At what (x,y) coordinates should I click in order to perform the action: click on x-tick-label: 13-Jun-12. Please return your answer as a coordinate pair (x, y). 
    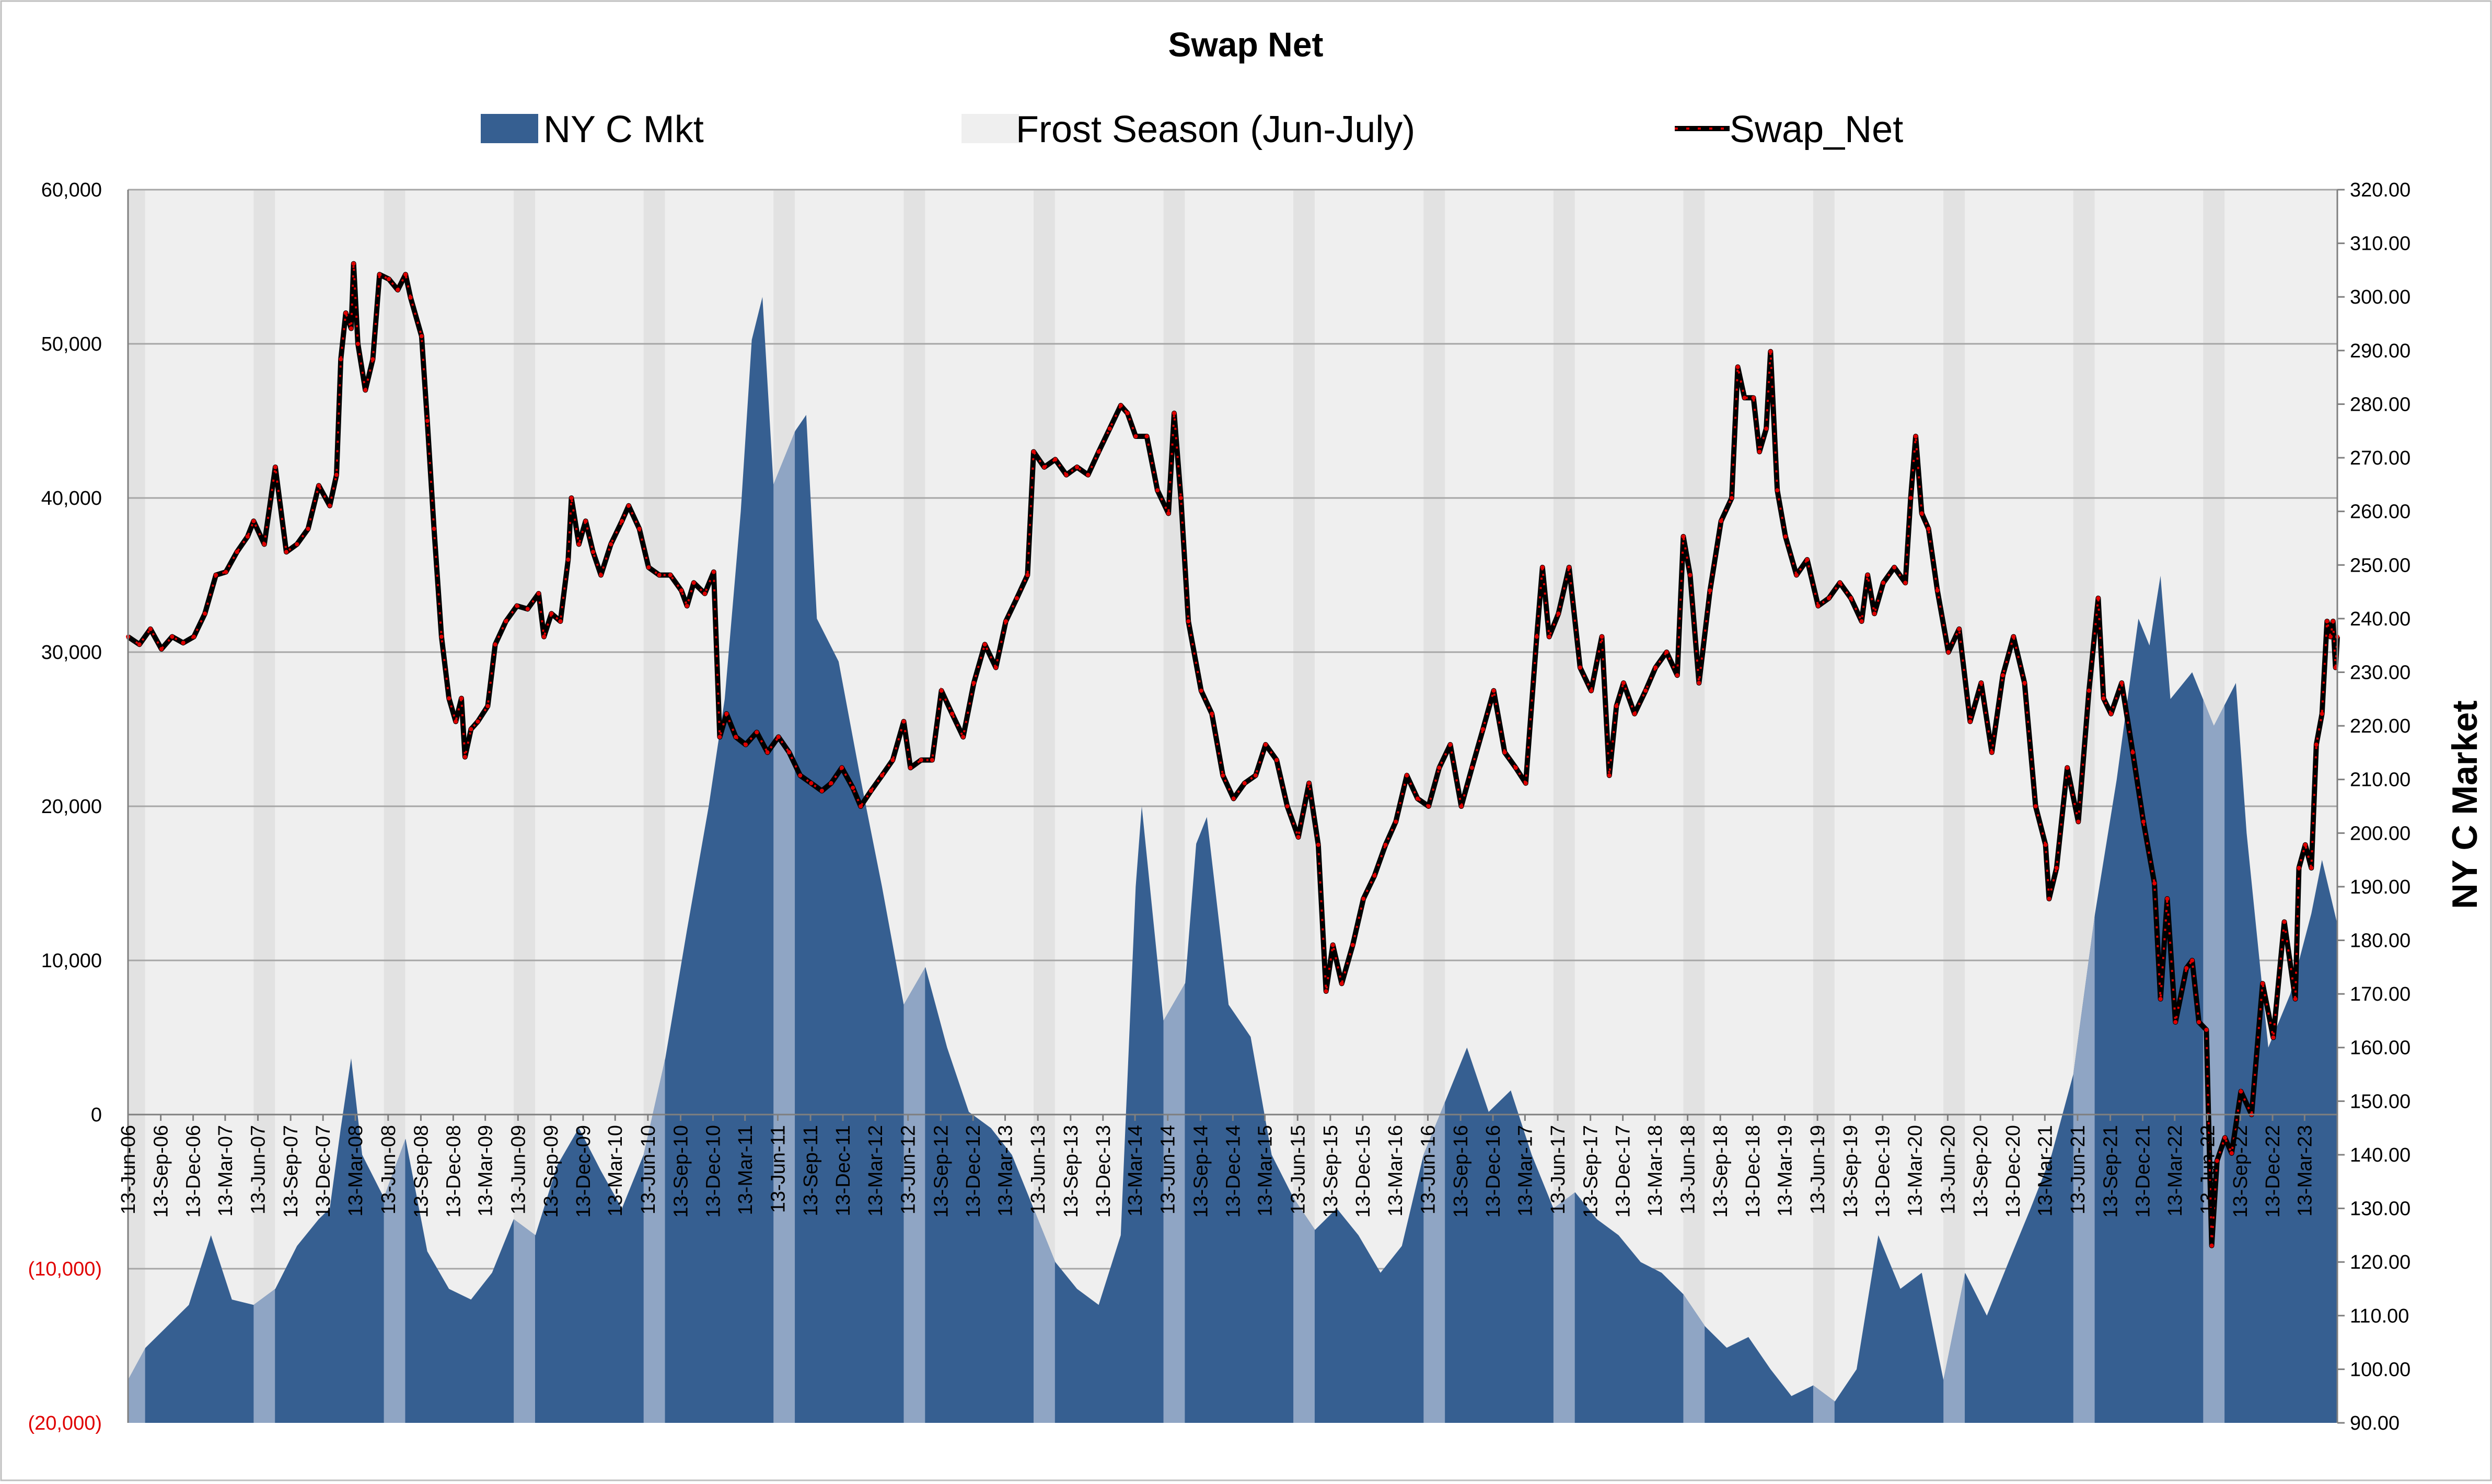
    Looking at the image, I should click on (909, 1169).